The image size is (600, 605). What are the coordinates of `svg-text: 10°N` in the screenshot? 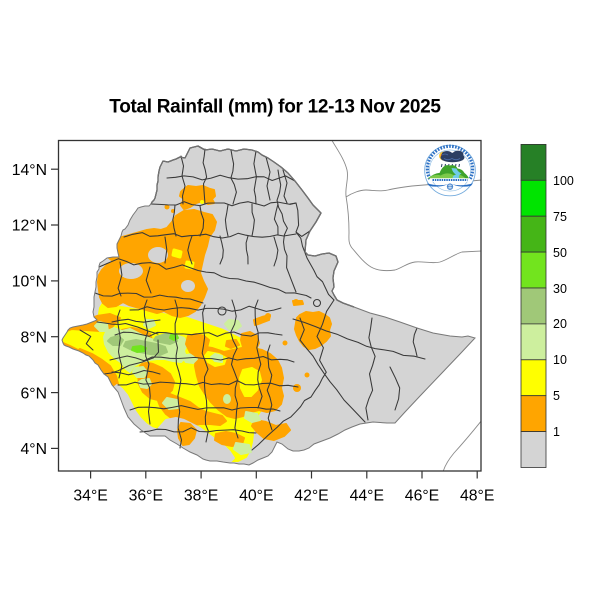 It's located at (29, 282).